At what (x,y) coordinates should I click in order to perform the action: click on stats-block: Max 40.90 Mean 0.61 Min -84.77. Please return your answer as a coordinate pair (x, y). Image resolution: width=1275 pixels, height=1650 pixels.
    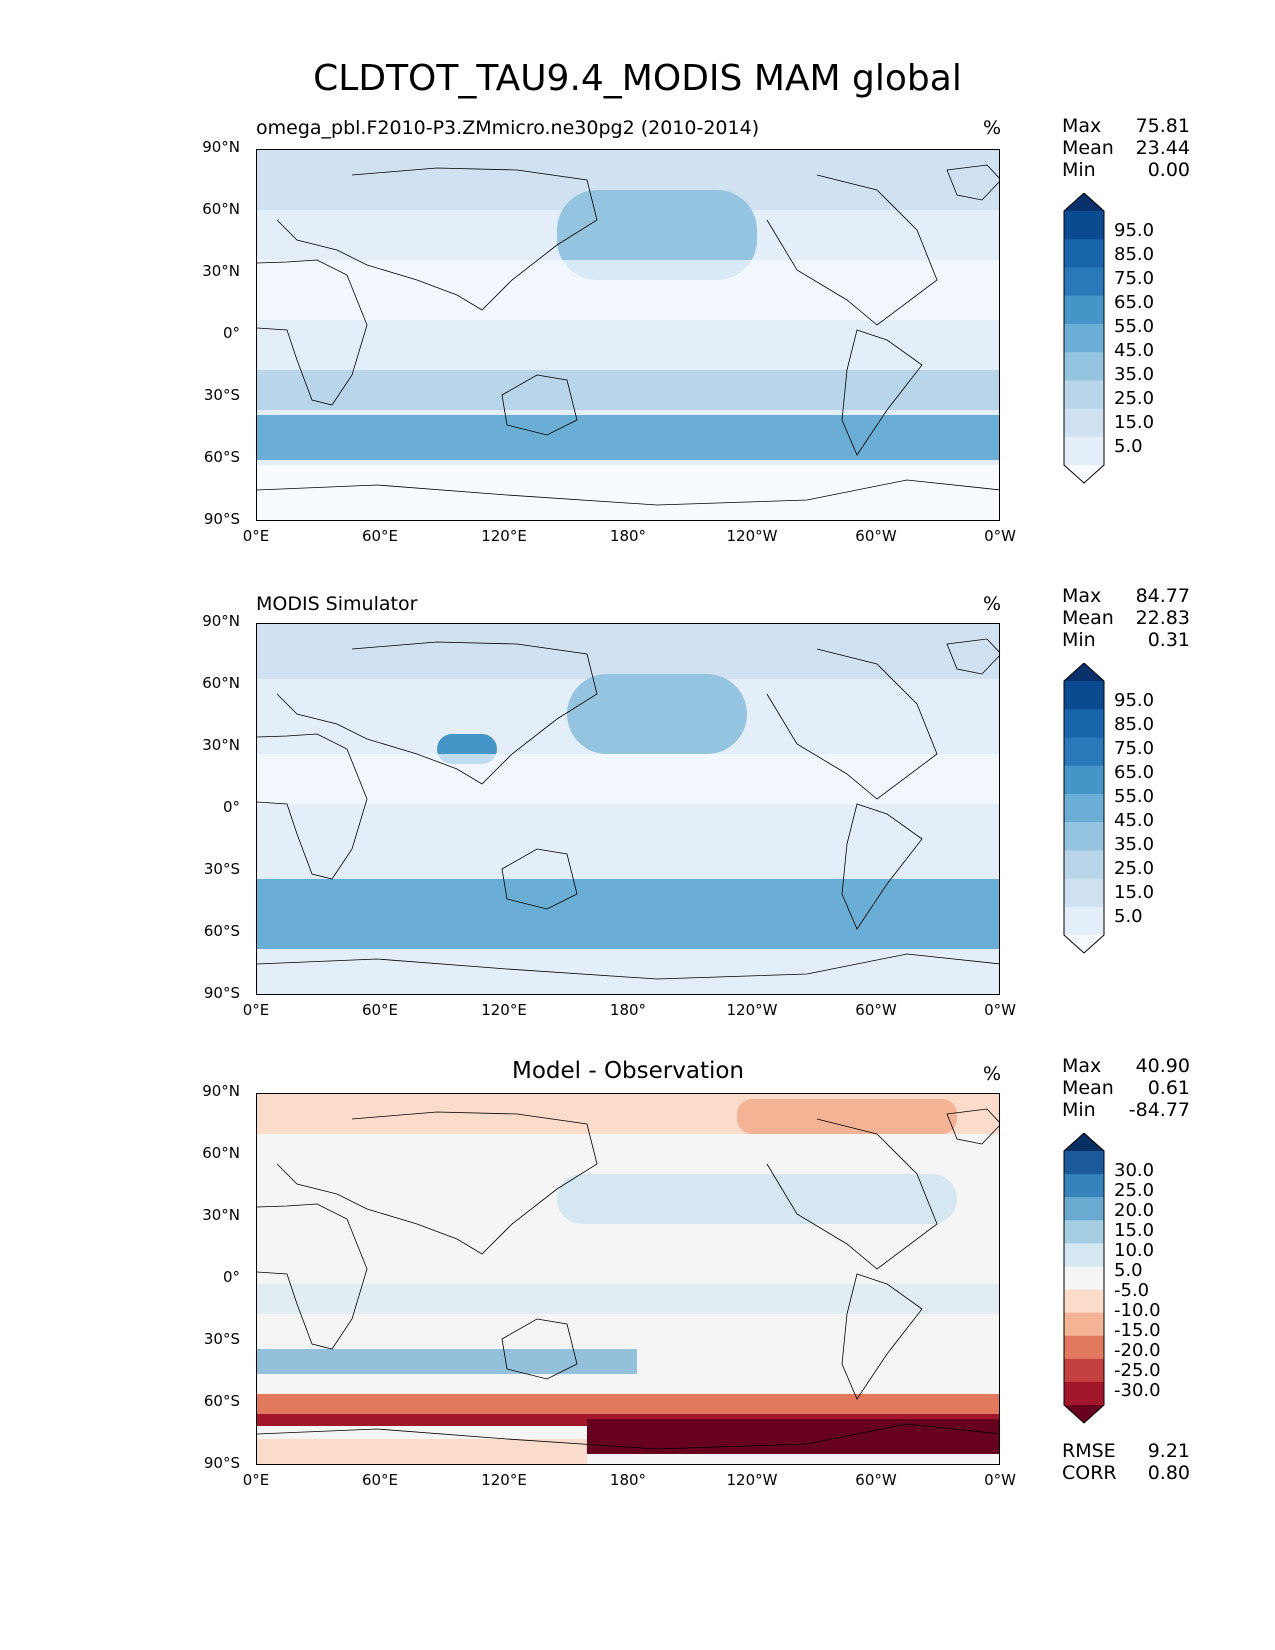
    Looking at the image, I should click on (1126, 1088).